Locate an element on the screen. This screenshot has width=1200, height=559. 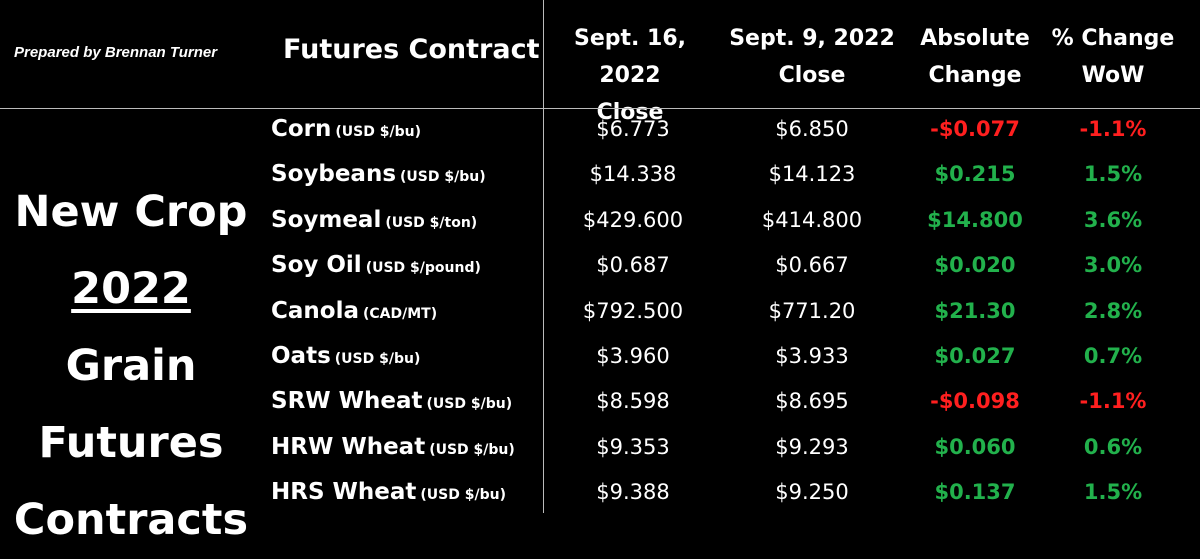
side-title-line1: New Crop is located at coordinates (131, 212).